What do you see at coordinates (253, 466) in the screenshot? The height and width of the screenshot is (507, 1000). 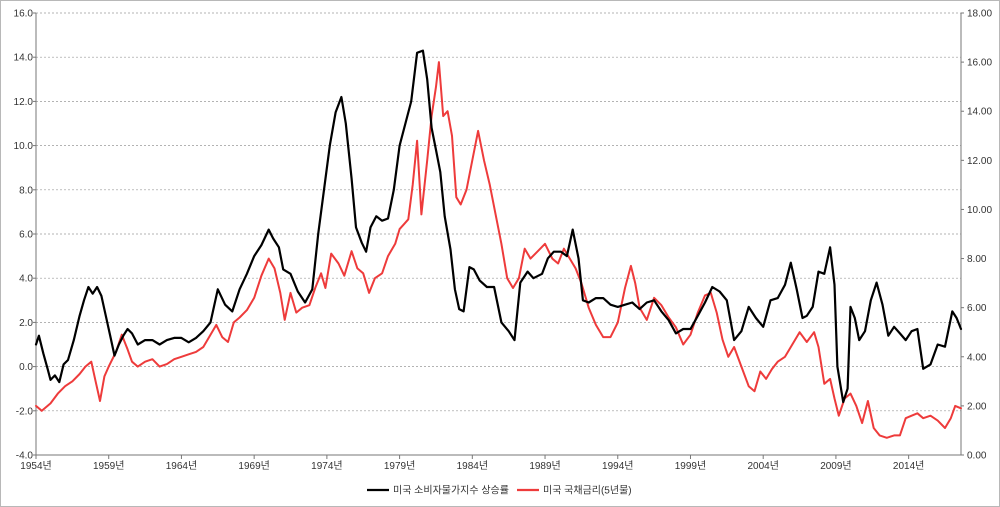 I see `x-tick-label: 1969년` at bounding box center [253, 466].